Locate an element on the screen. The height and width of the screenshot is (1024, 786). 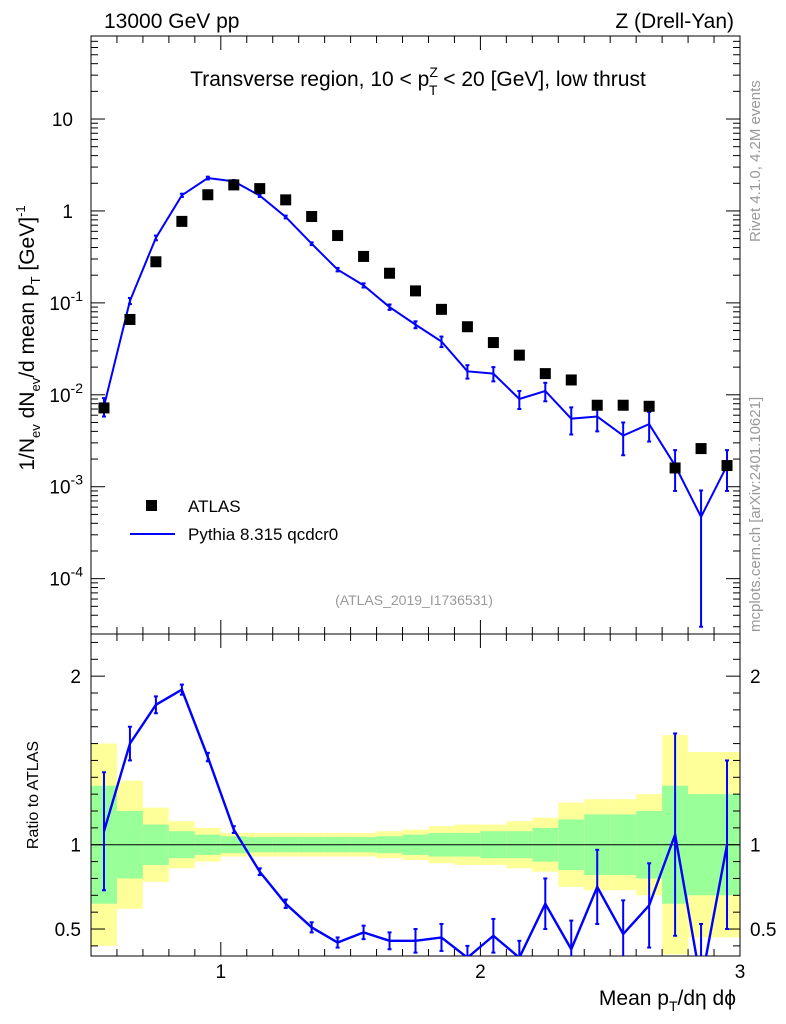
main-y-tick-label: 10⁻³ is located at coordinates (66, 485).